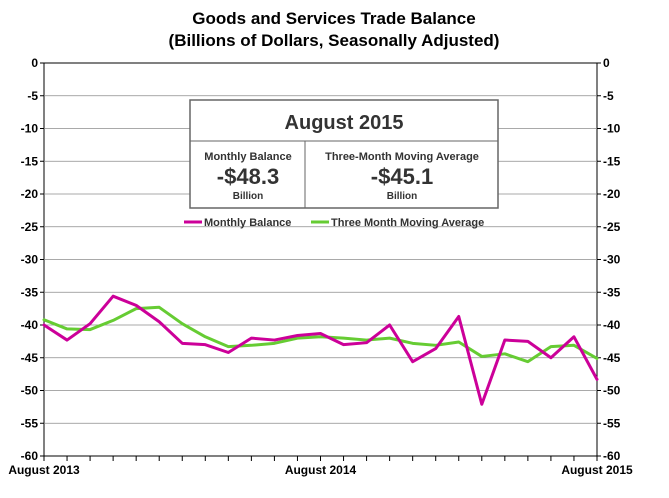 The width and height of the screenshot is (669, 498). Describe the element at coordinates (247, 157) in the screenshot. I see `info-box-left-label: Monthly Balance` at that location.